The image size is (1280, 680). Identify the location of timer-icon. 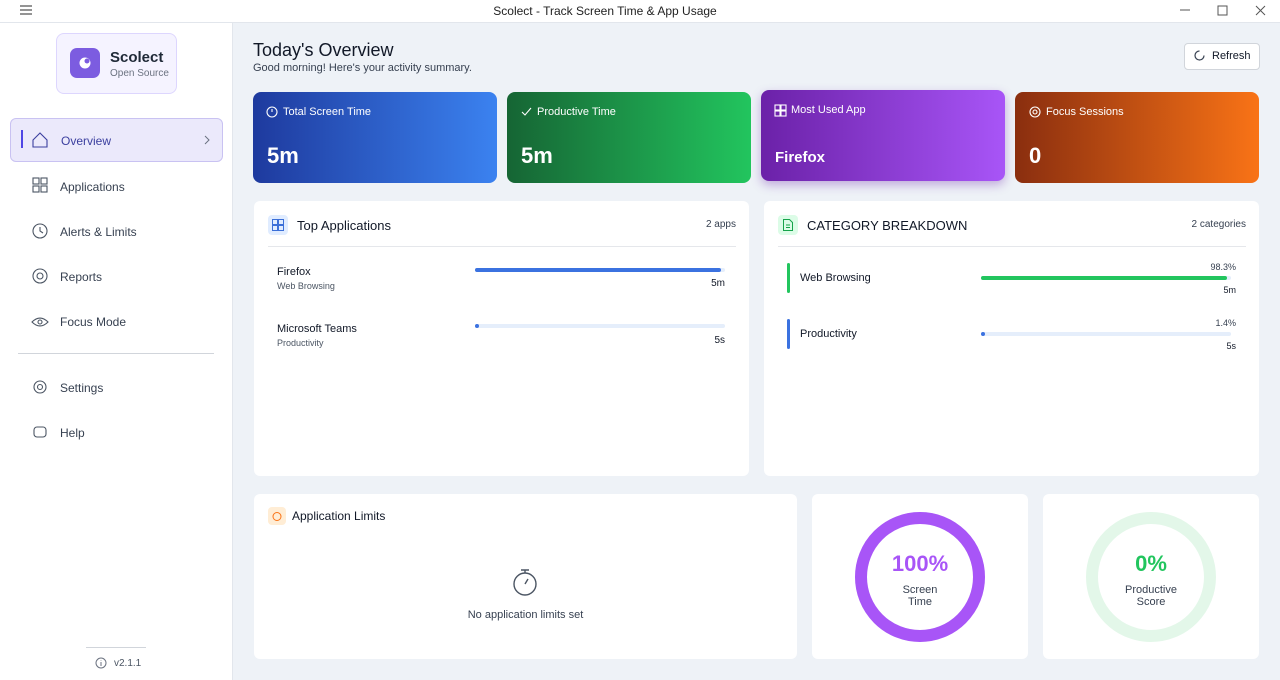
(525, 582).